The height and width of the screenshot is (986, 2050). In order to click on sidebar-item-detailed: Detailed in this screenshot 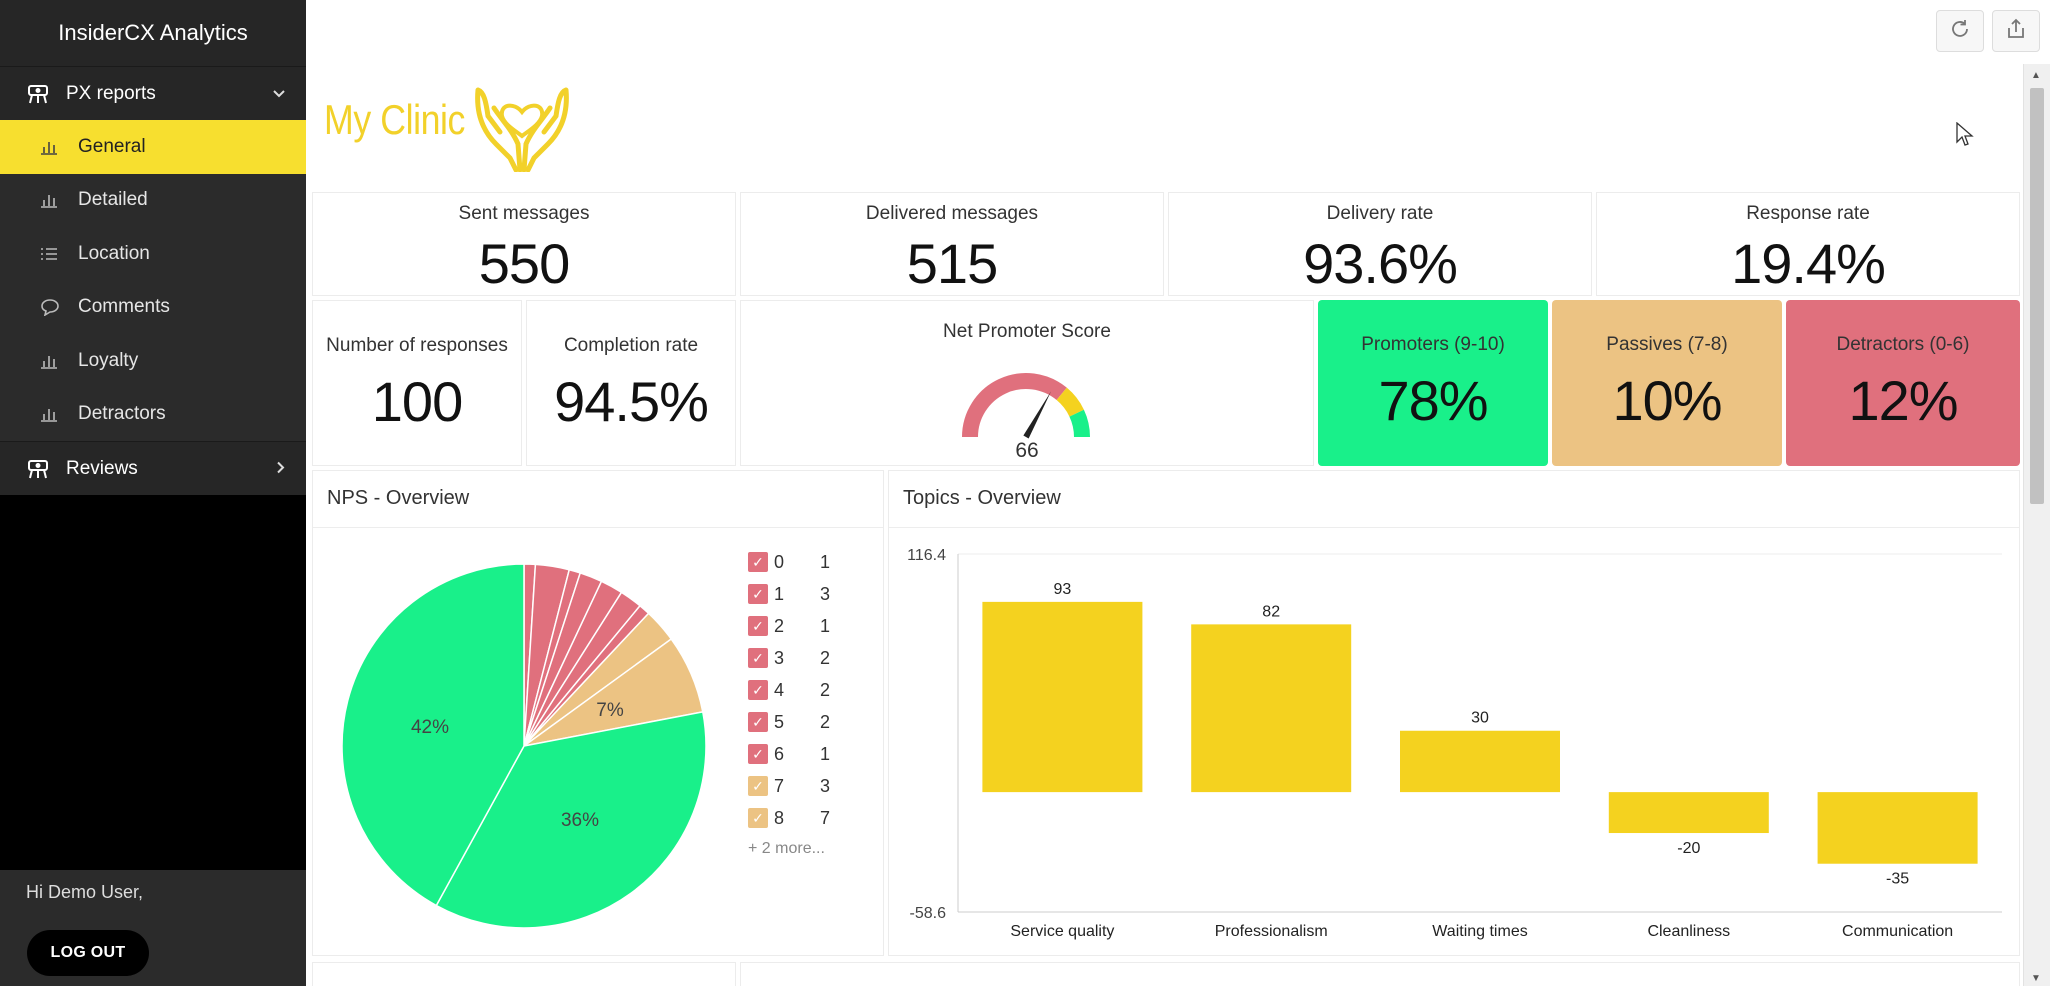, I will do `click(153, 200)`.